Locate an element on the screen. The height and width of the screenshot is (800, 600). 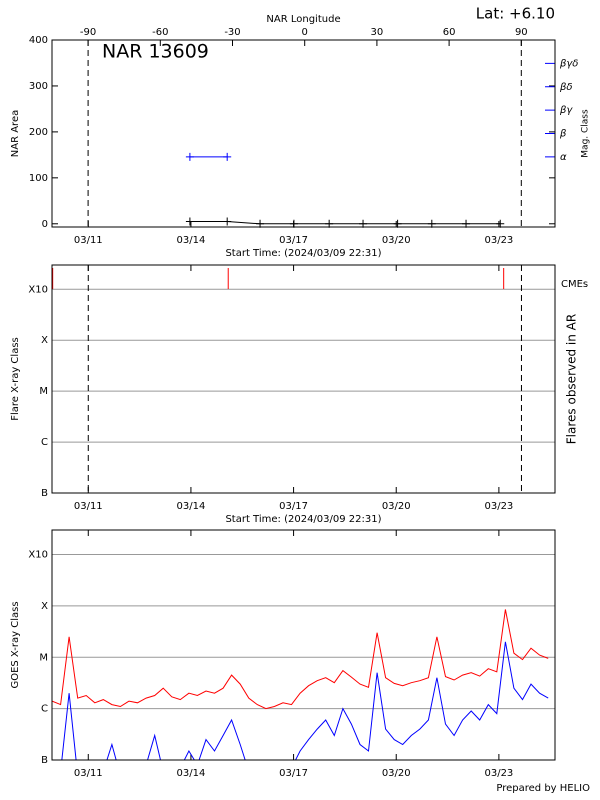
y2-tick-label: βγ is located at coordinates (566, 110).